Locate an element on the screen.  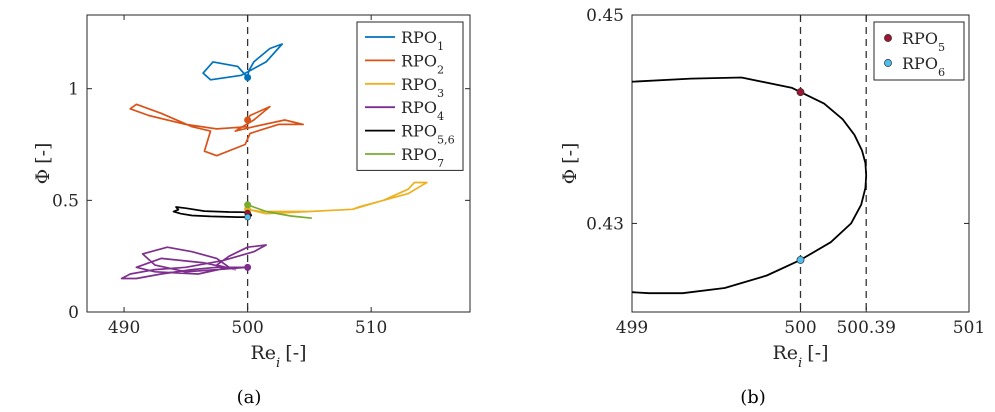
b-curve-line is located at coordinates (749, 185).